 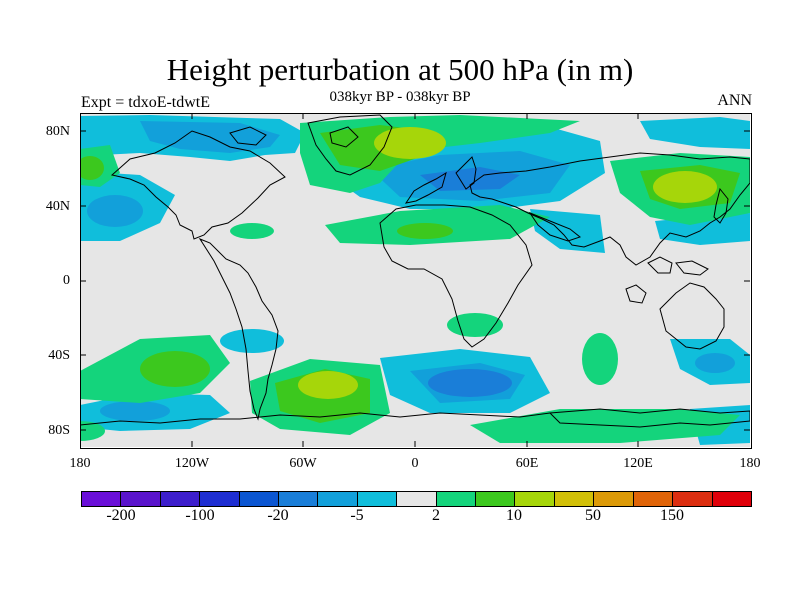 I want to click on contour-pos-bering-west-core, so click(x=92, y=168).